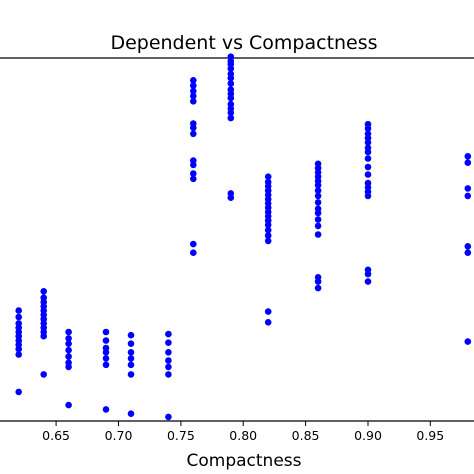 The height and width of the screenshot is (474, 474). I want to click on x-tick-label: 0.65, so click(56, 435).